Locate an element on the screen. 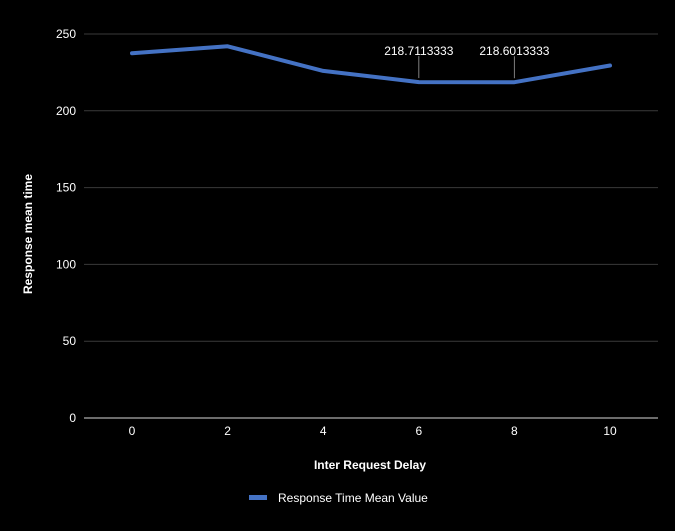 The image size is (675, 531). y-axis-title: Response mean time is located at coordinates (28, 234).